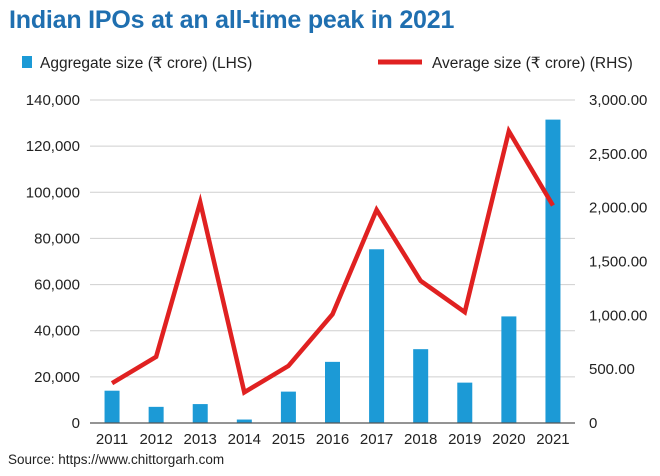 The width and height of the screenshot is (660, 476). Describe the element at coordinates (53, 146) in the screenshot. I see `left-tick-label: 120,000` at that location.